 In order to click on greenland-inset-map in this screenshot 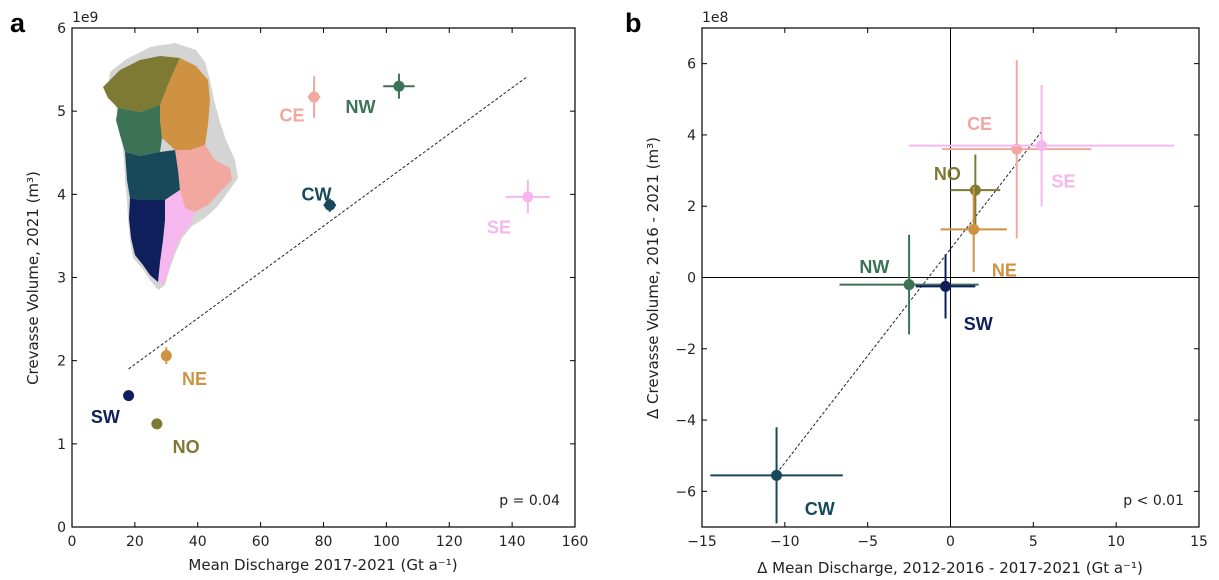, I will do `click(170, 166)`.